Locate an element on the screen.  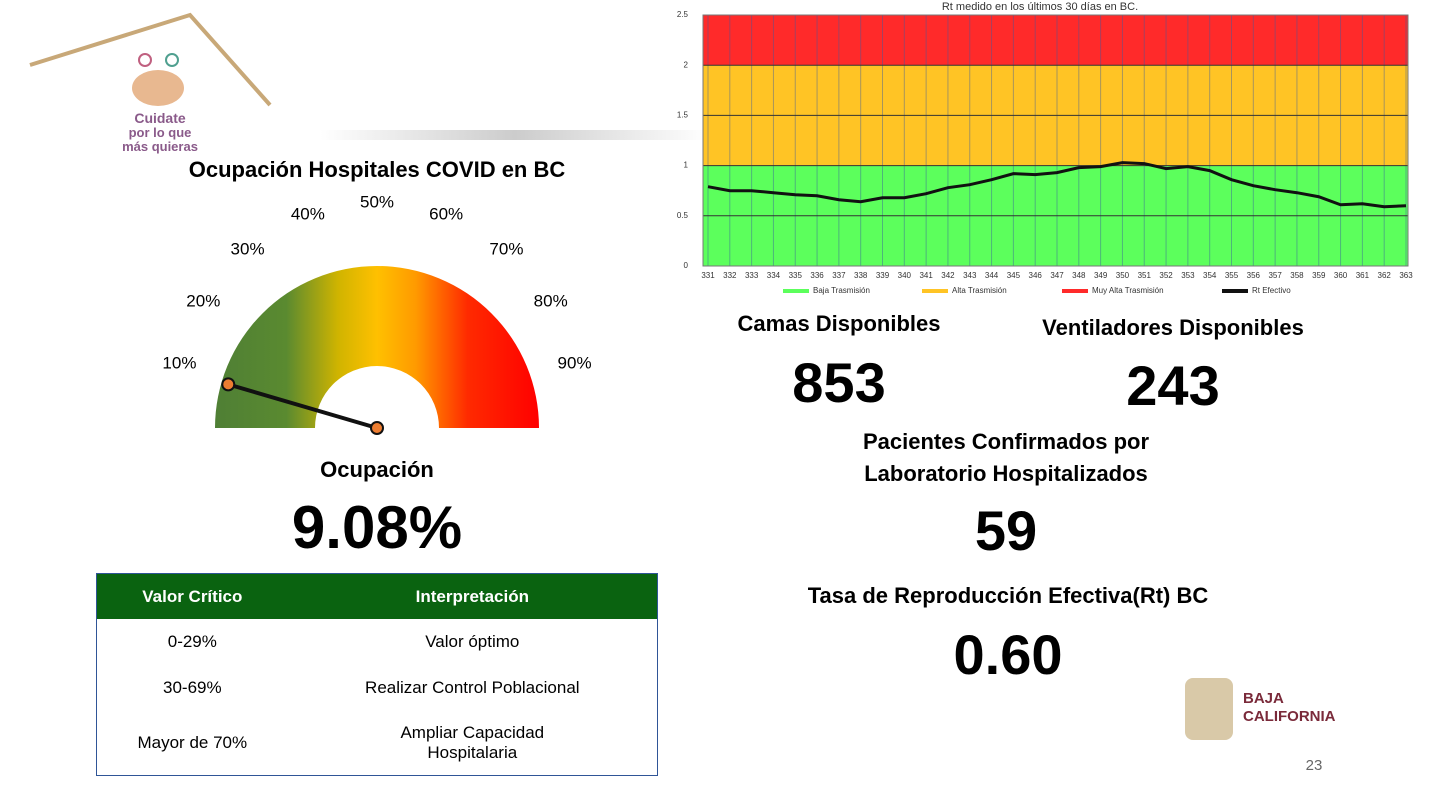
stat-label: Camas Disponibles is located at coordinates (839, 323).